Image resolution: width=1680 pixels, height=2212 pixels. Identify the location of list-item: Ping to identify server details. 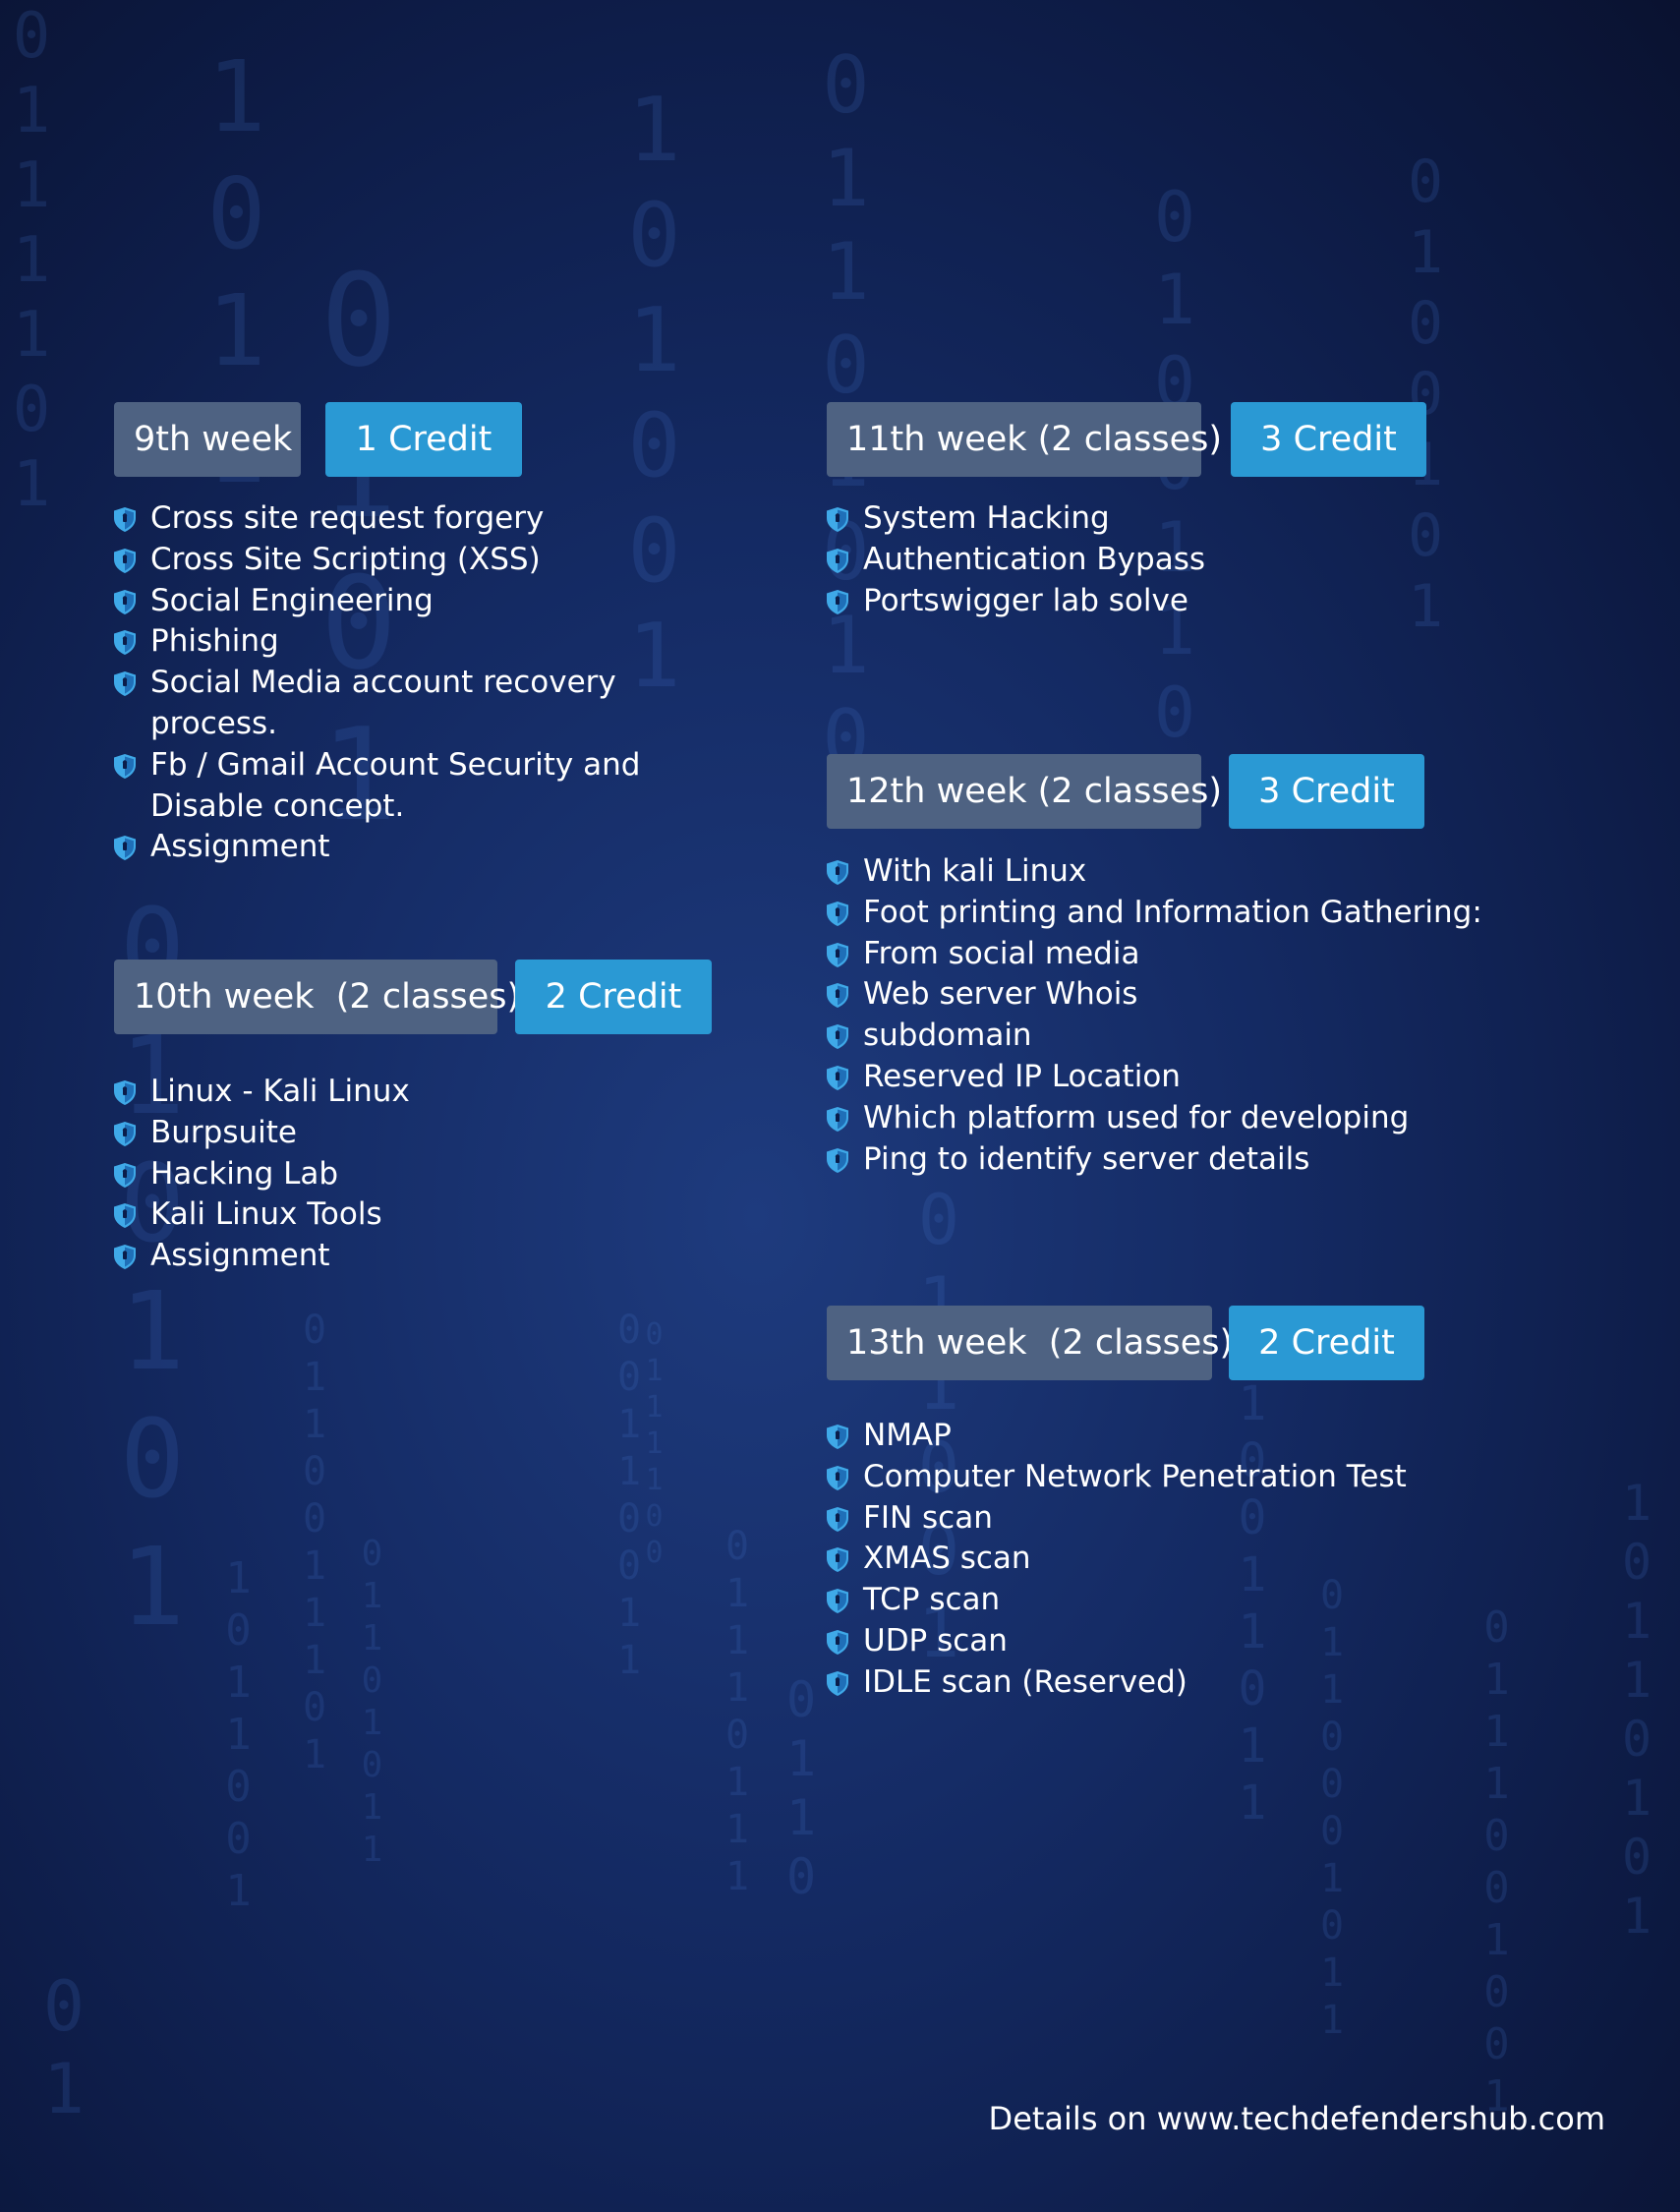
(1200, 1160).